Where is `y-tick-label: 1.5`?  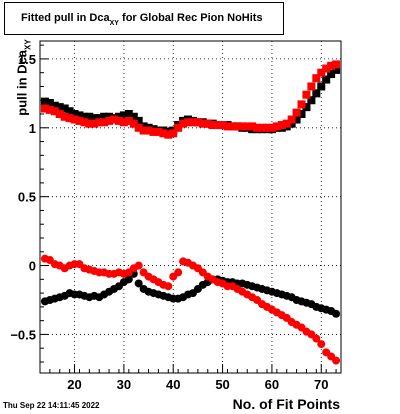
y-tick-label: 1.5 is located at coordinates (27, 59).